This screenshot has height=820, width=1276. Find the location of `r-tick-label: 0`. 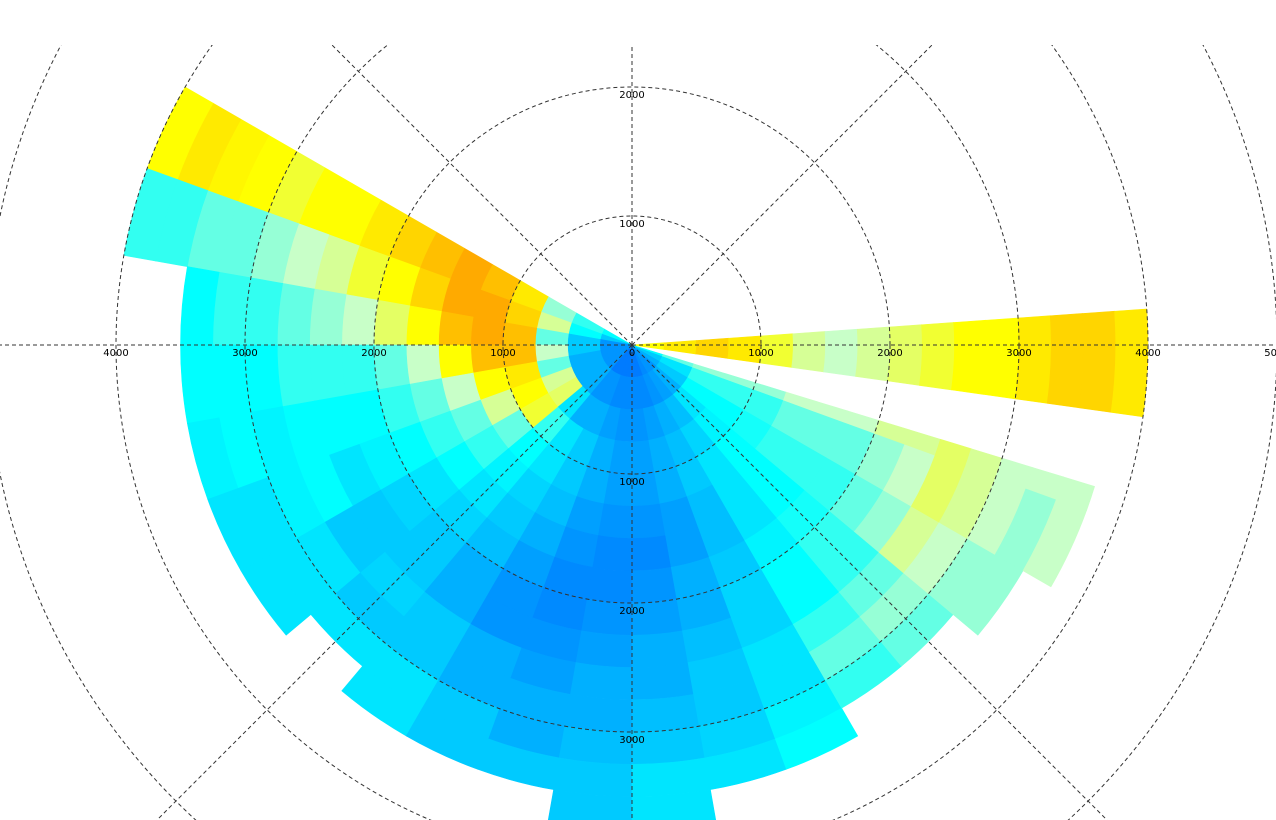

r-tick-label: 0 is located at coordinates (632, 353).